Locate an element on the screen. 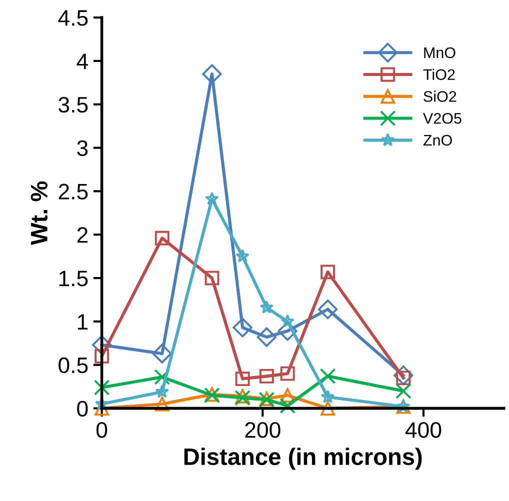 The height and width of the screenshot is (501, 509). y-tick-label: 2 is located at coordinates (82, 235).